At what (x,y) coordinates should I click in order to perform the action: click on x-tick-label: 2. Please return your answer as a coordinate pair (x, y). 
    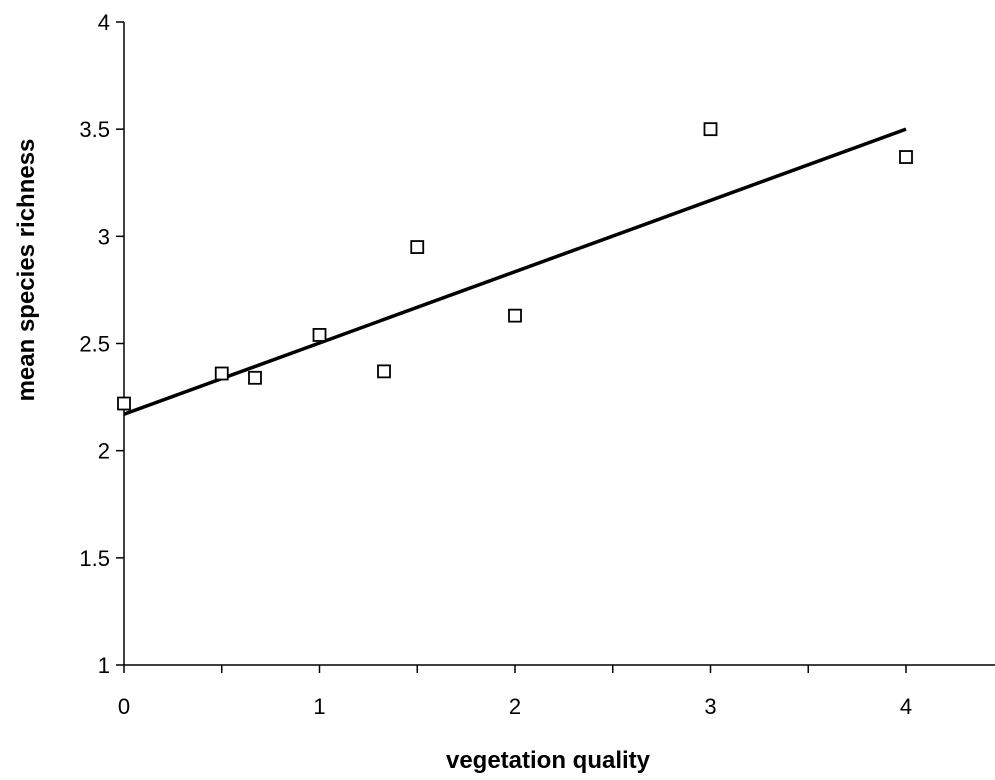
    Looking at the image, I should click on (515, 706).